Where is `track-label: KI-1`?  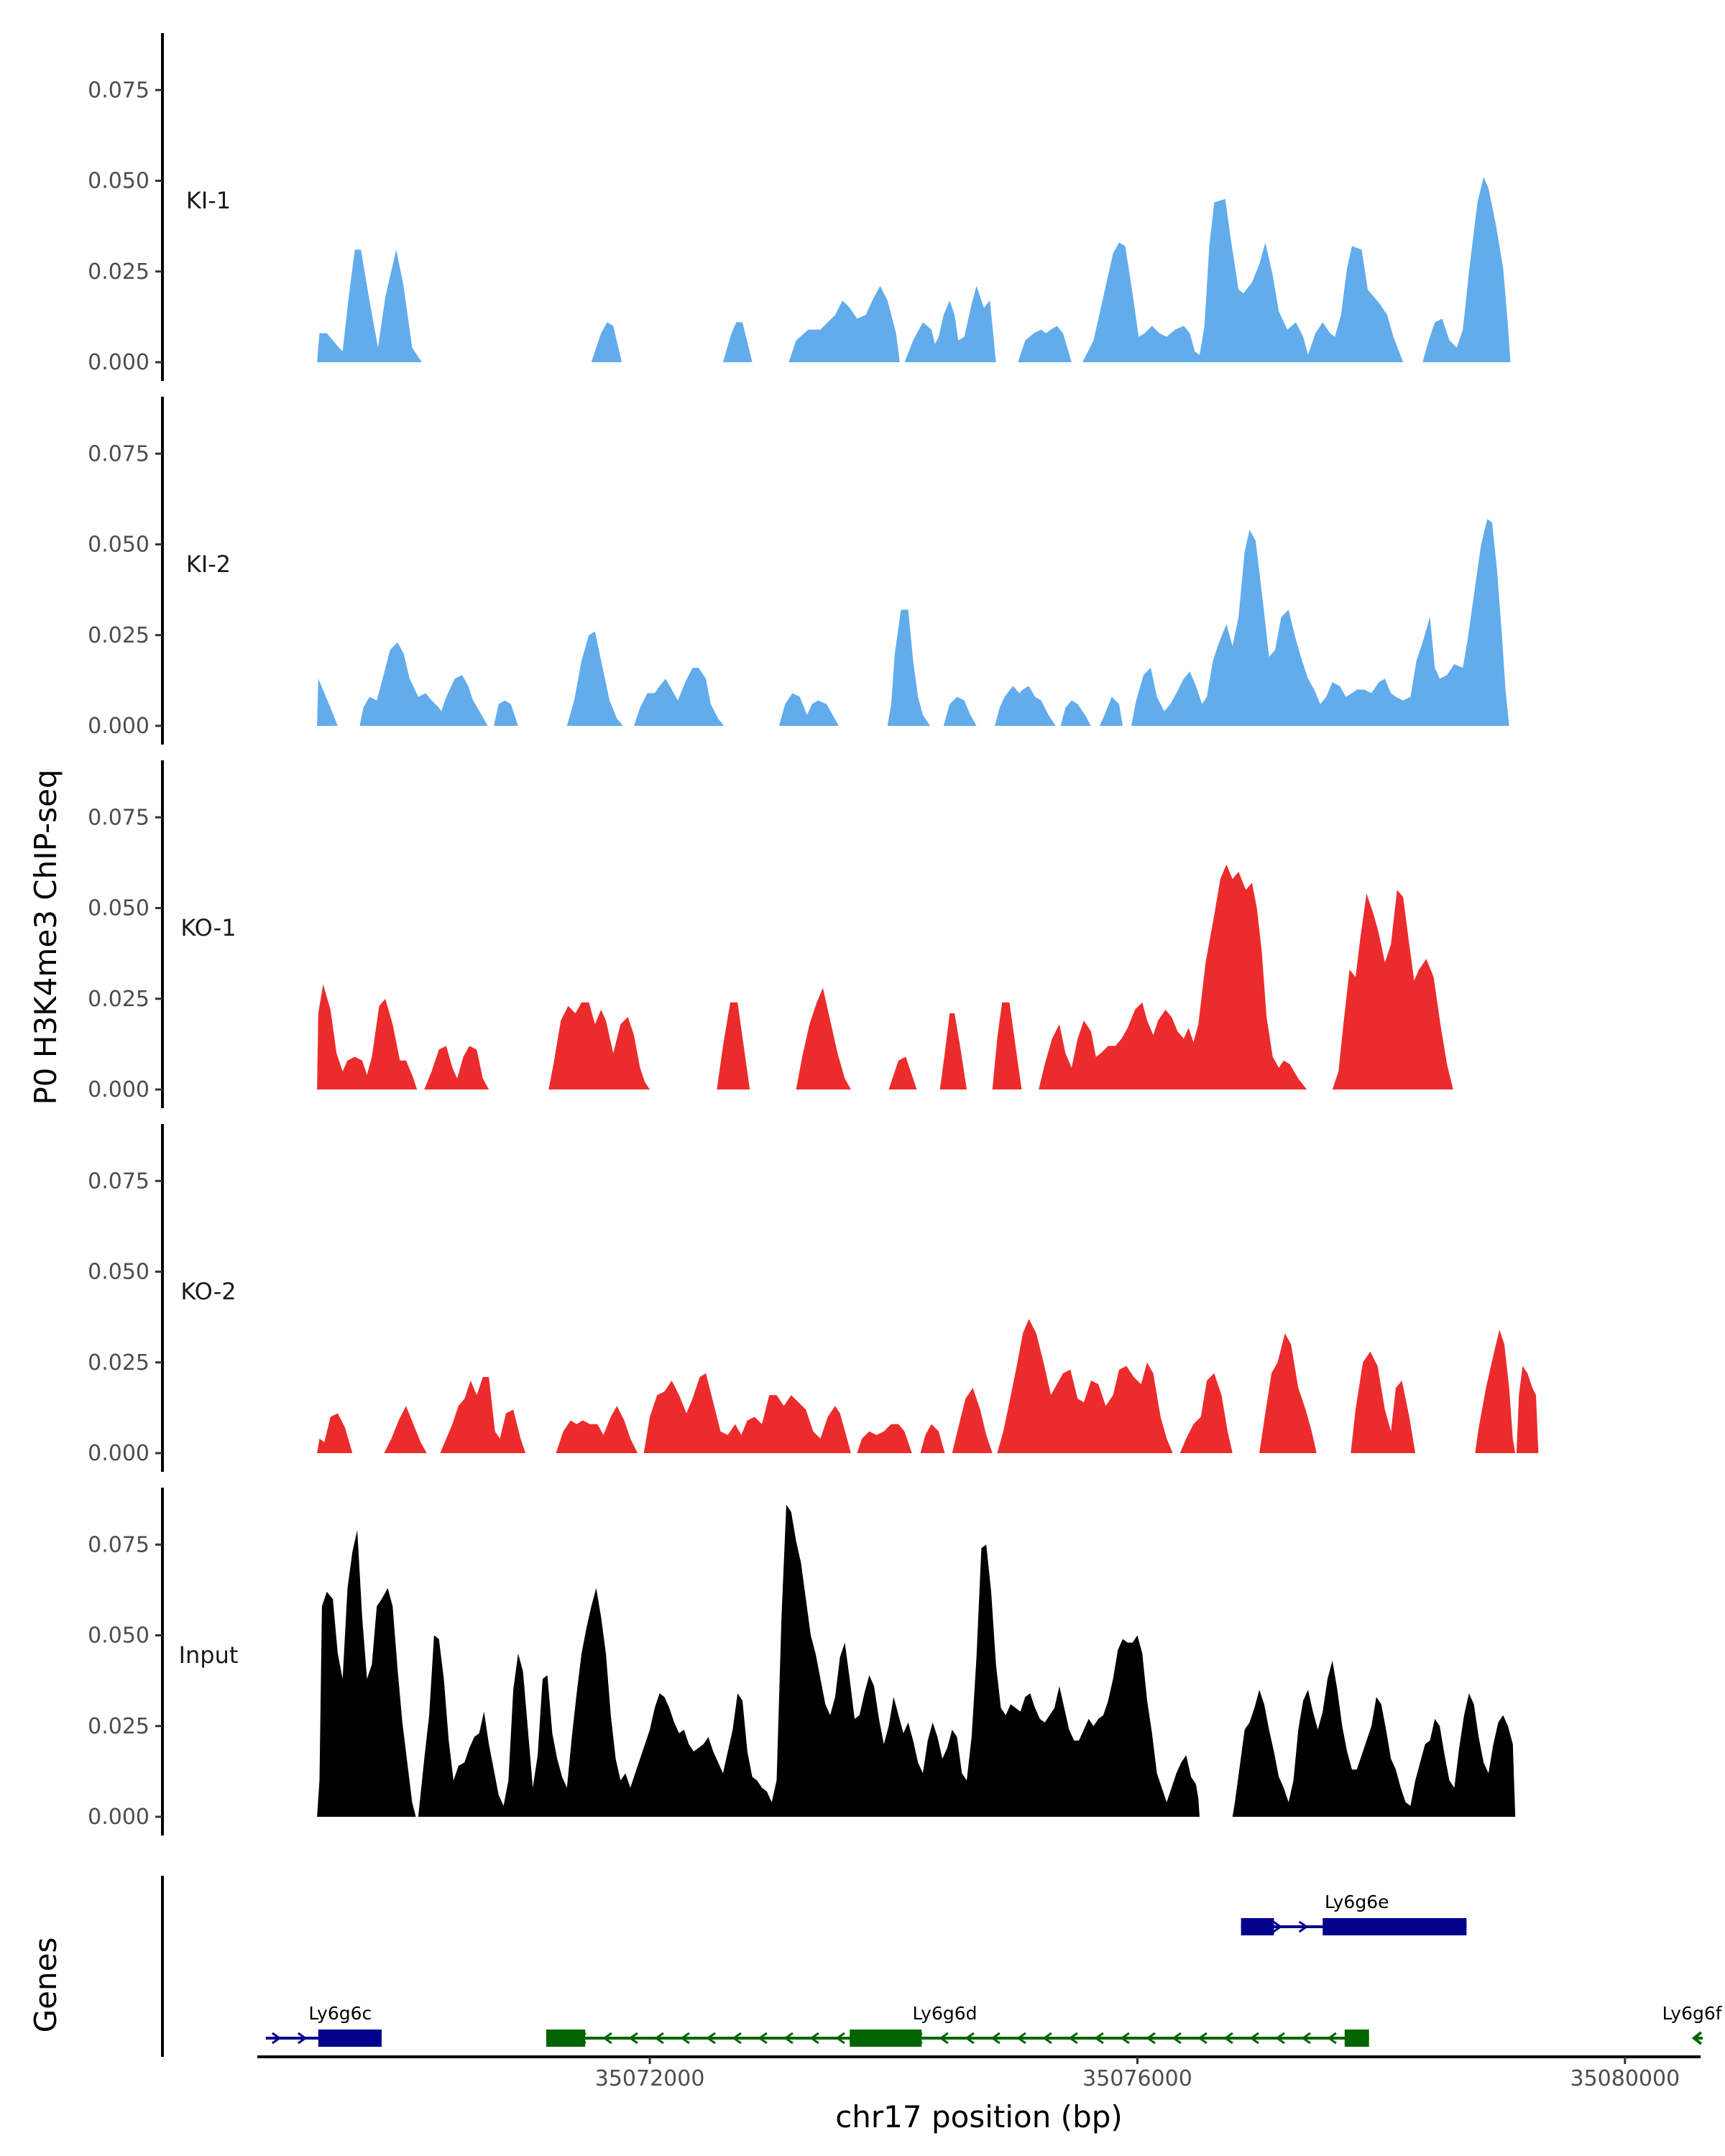
track-label: KI-1 is located at coordinates (208, 200).